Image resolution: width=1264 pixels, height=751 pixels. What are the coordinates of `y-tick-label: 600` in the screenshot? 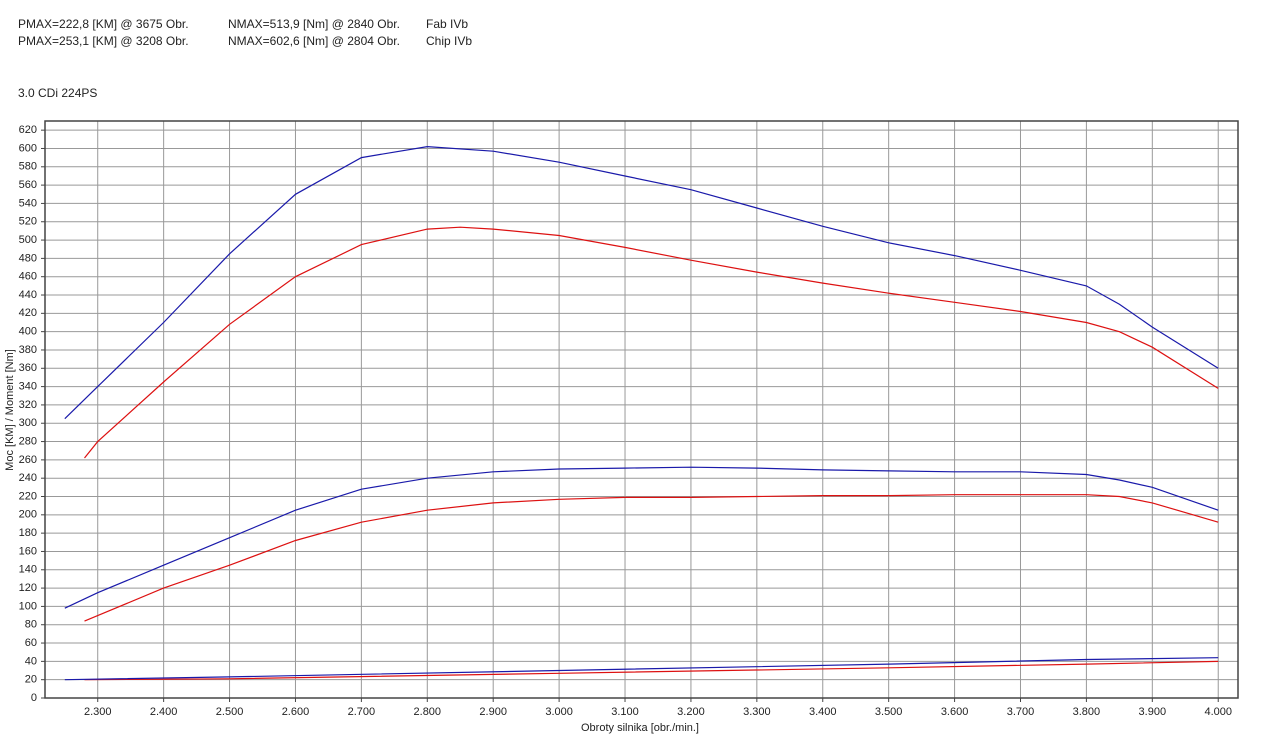 It's located at (28, 148).